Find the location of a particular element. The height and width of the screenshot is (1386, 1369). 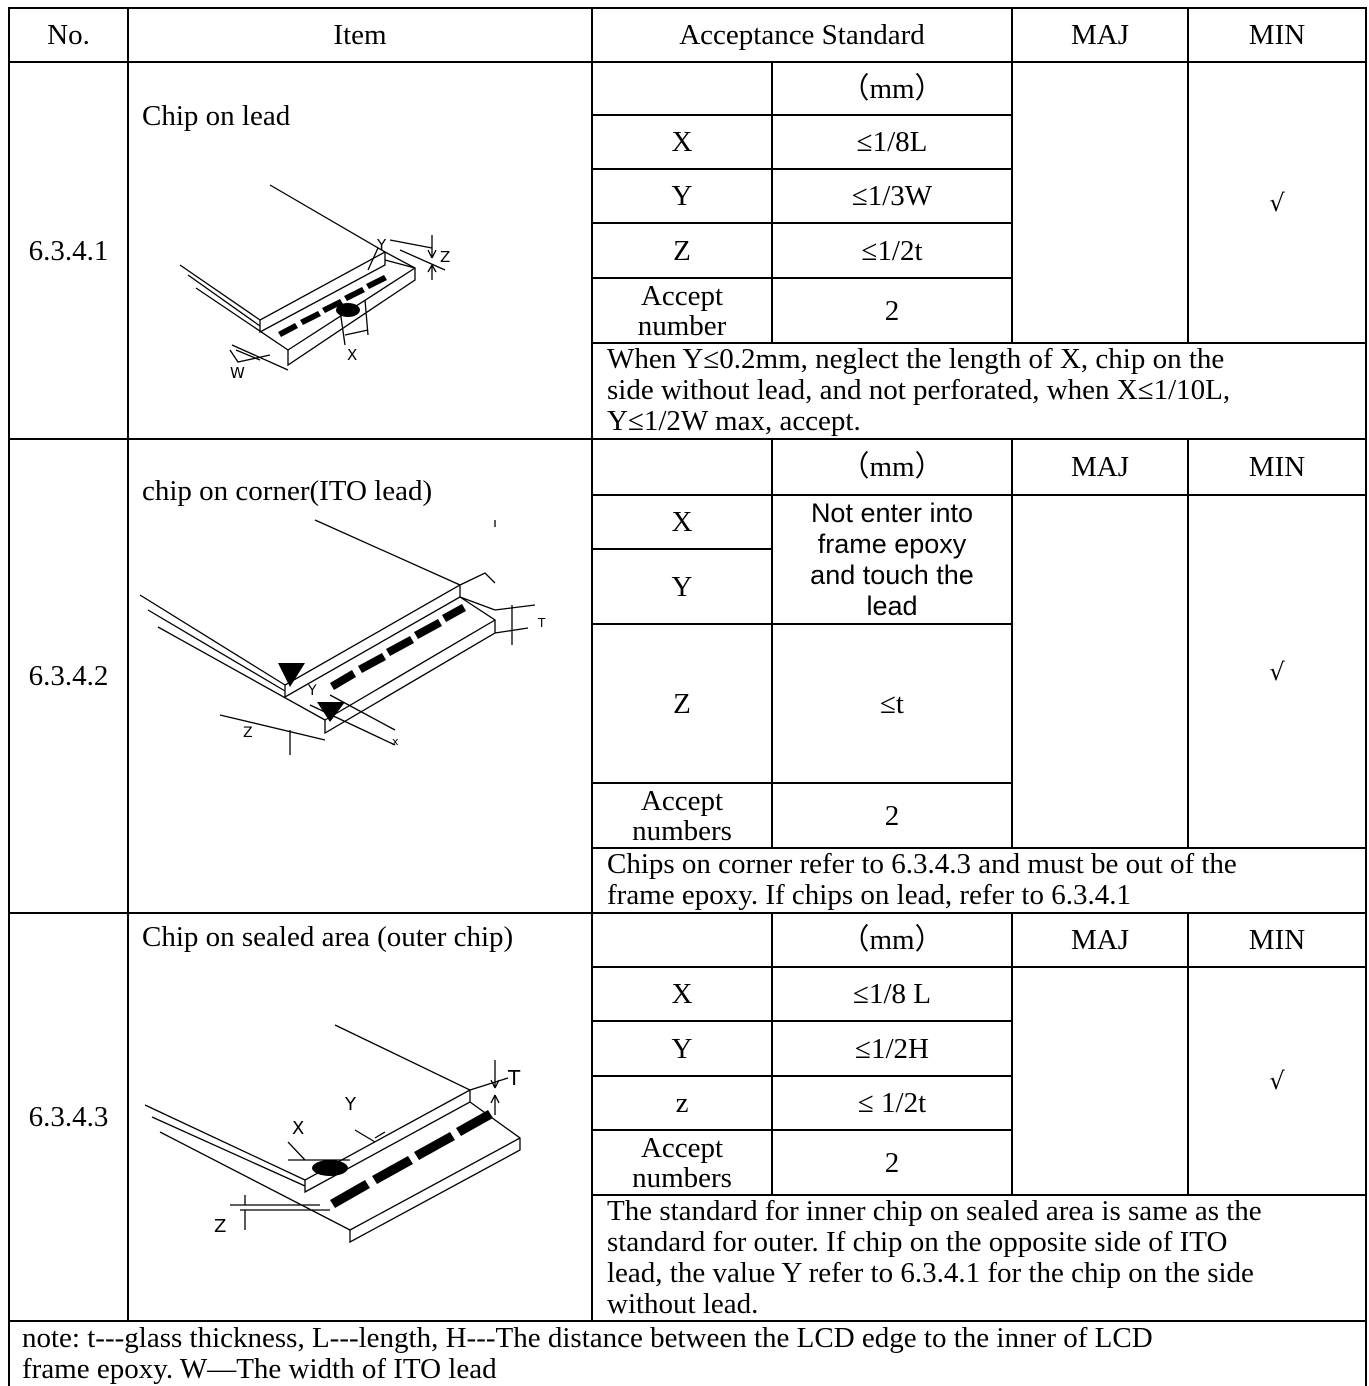

header-divider is located at coordinates (687, 62).